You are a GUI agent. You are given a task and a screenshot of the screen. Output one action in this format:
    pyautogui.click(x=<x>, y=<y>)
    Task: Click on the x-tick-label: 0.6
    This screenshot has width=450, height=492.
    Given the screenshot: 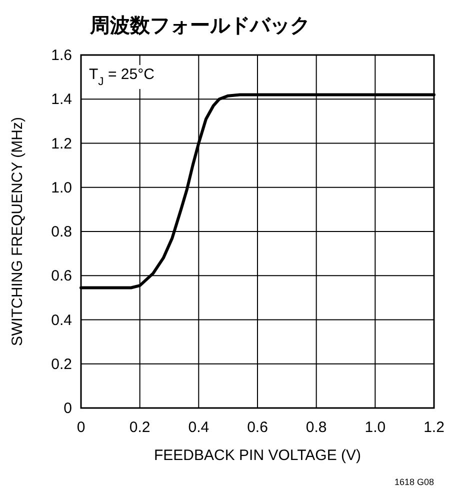 What is the action you would take?
    pyautogui.click(x=257, y=427)
    